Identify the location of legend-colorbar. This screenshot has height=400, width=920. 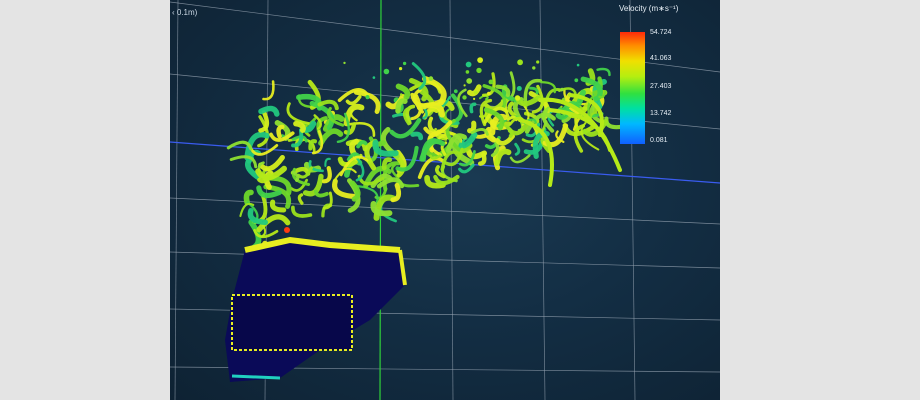
(632, 88).